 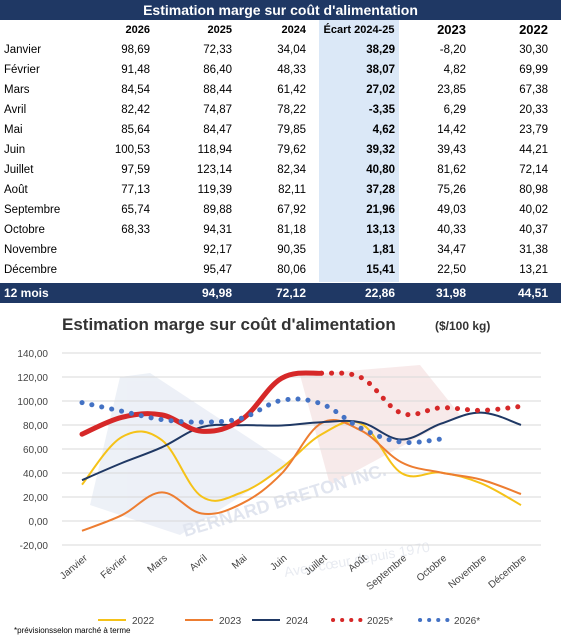 What do you see at coordinates (454, 110) in the screenshot?
I see `row-cell-5: 6,29` at bounding box center [454, 110].